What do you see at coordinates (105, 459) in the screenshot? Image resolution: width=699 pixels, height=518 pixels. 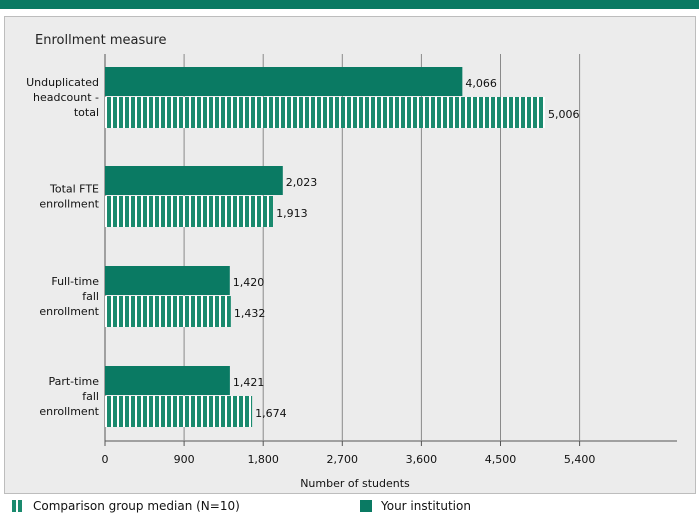 I see `x-tick-label: 0` at bounding box center [105, 459].